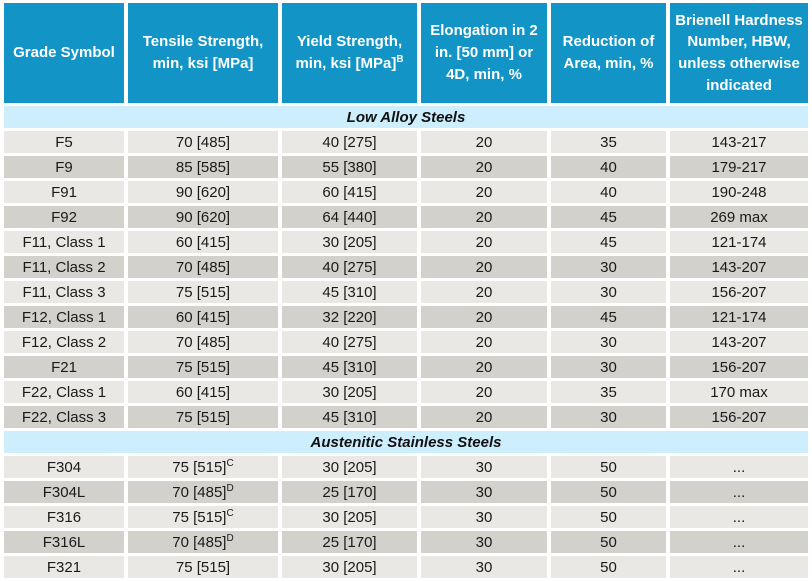 Image resolution: width=812 pixels, height=581 pixels. I want to click on cell-hardness: 156-207, so click(739, 417).